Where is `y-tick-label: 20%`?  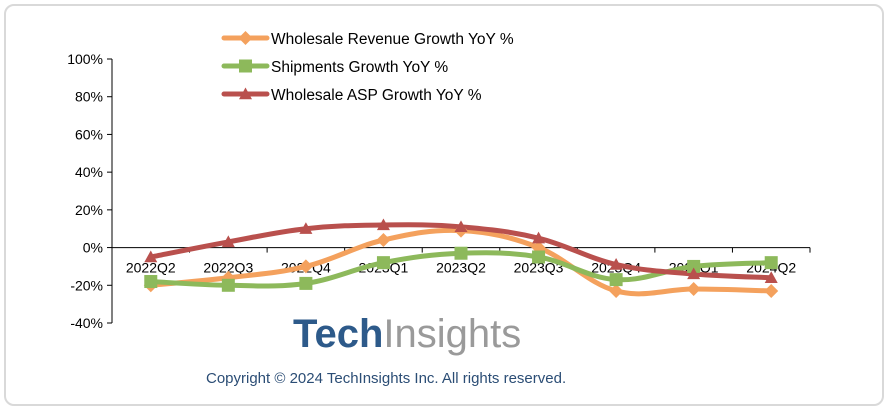
y-tick-label: 20% is located at coordinates (89, 210).